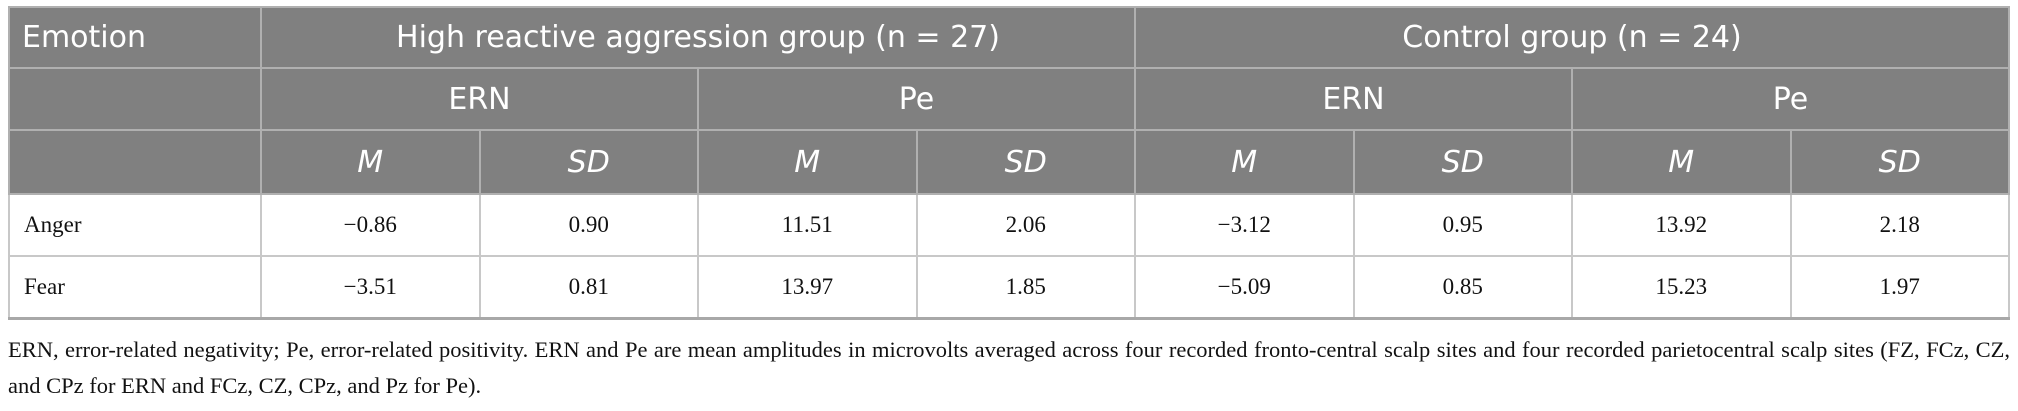 The image size is (2018, 411). What do you see at coordinates (1572, 37) in the screenshot?
I see `header-cell: Control group (n = 24)` at bounding box center [1572, 37].